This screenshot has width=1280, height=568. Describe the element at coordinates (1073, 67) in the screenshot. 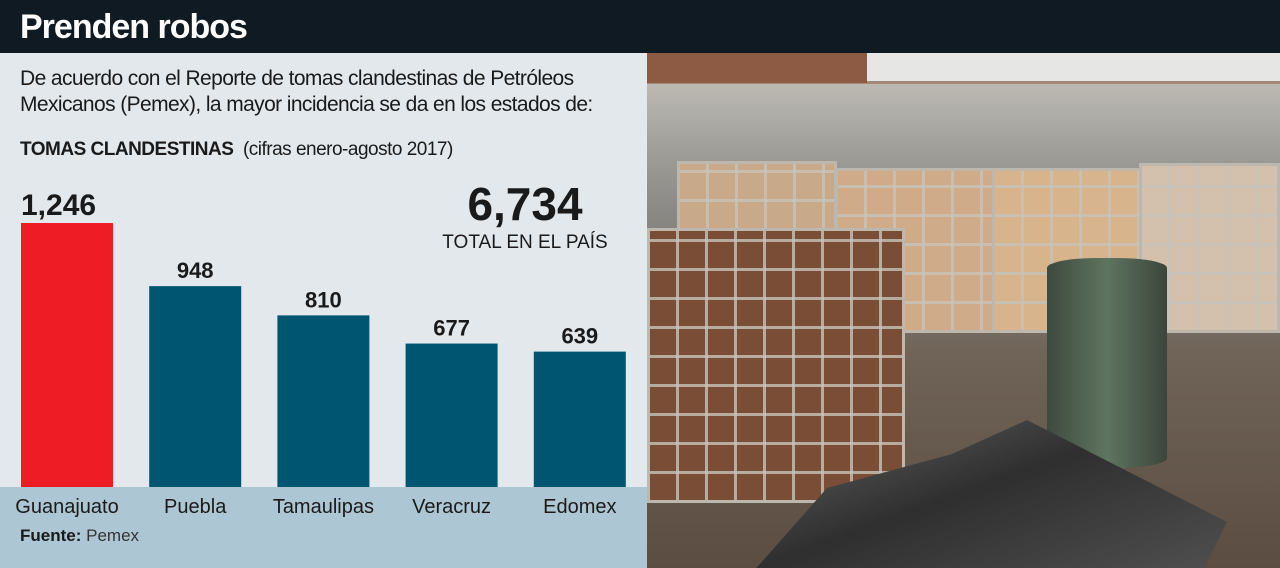

I see `photo-sky` at that location.